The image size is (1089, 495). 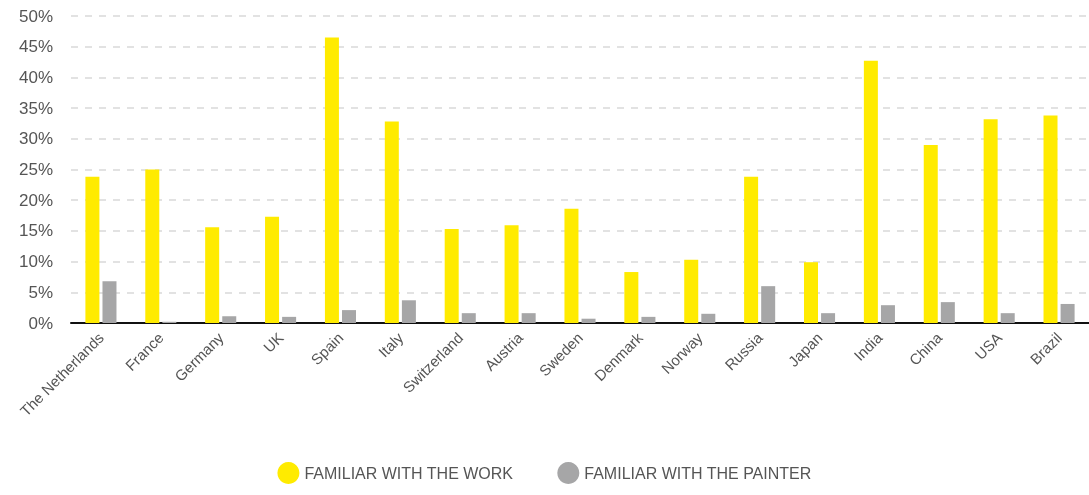 What do you see at coordinates (390, 344) in the screenshot?
I see `x-tick-label: Italy` at bounding box center [390, 344].